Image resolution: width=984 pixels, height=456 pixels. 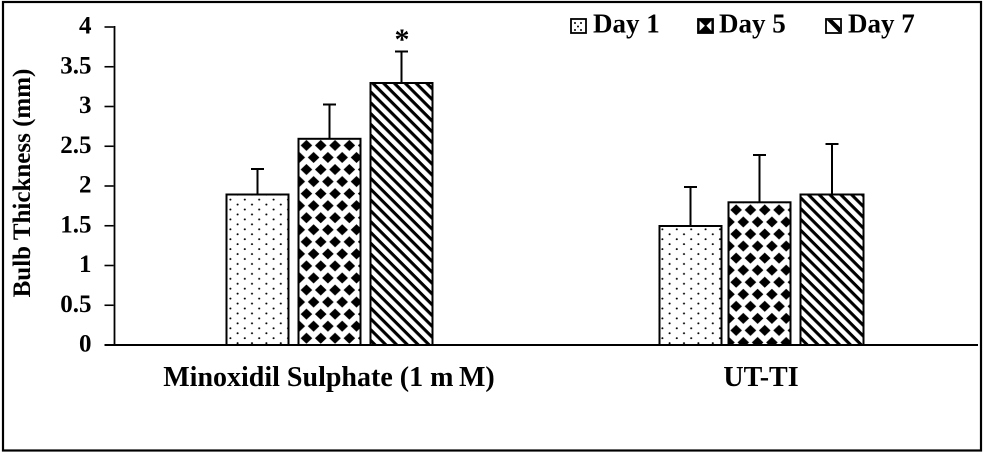 I want to click on svg-text: 0.5, so click(x=75, y=304).